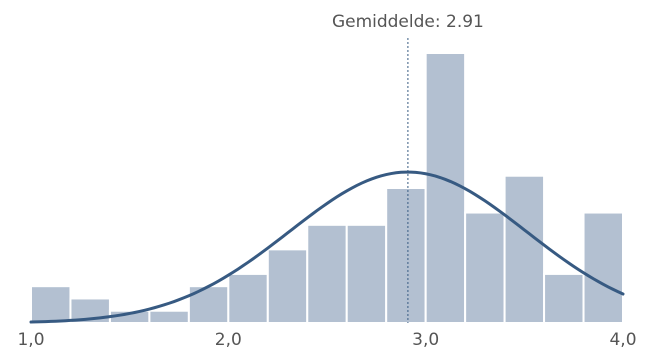 The height and width of the screenshot is (351, 652). What do you see at coordinates (326, 340) in the screenshot?
I see `x-axis-ticks: 1,0 2,0 3,0 4,0` at bounding box center [326, 340].